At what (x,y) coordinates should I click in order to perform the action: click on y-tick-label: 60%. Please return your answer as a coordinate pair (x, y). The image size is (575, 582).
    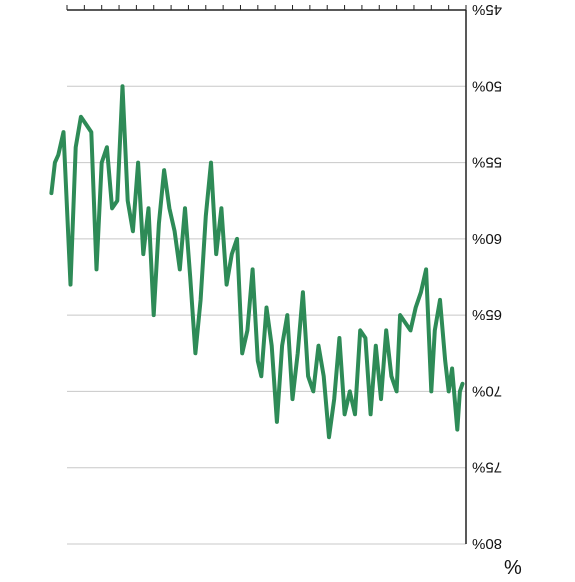
    Looking at the image, I should click on (487, 238).